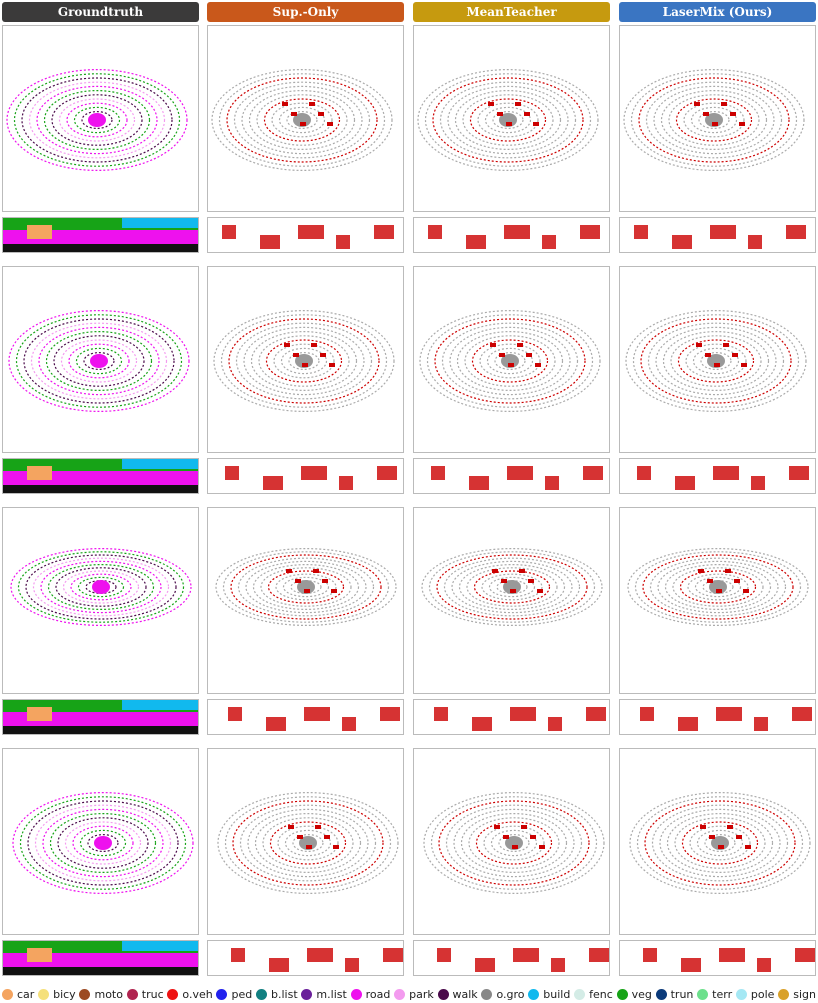 The width and height of the screenshot is (818, 1003). I want to click on column-header: Groundtruth, so click(100, 12).